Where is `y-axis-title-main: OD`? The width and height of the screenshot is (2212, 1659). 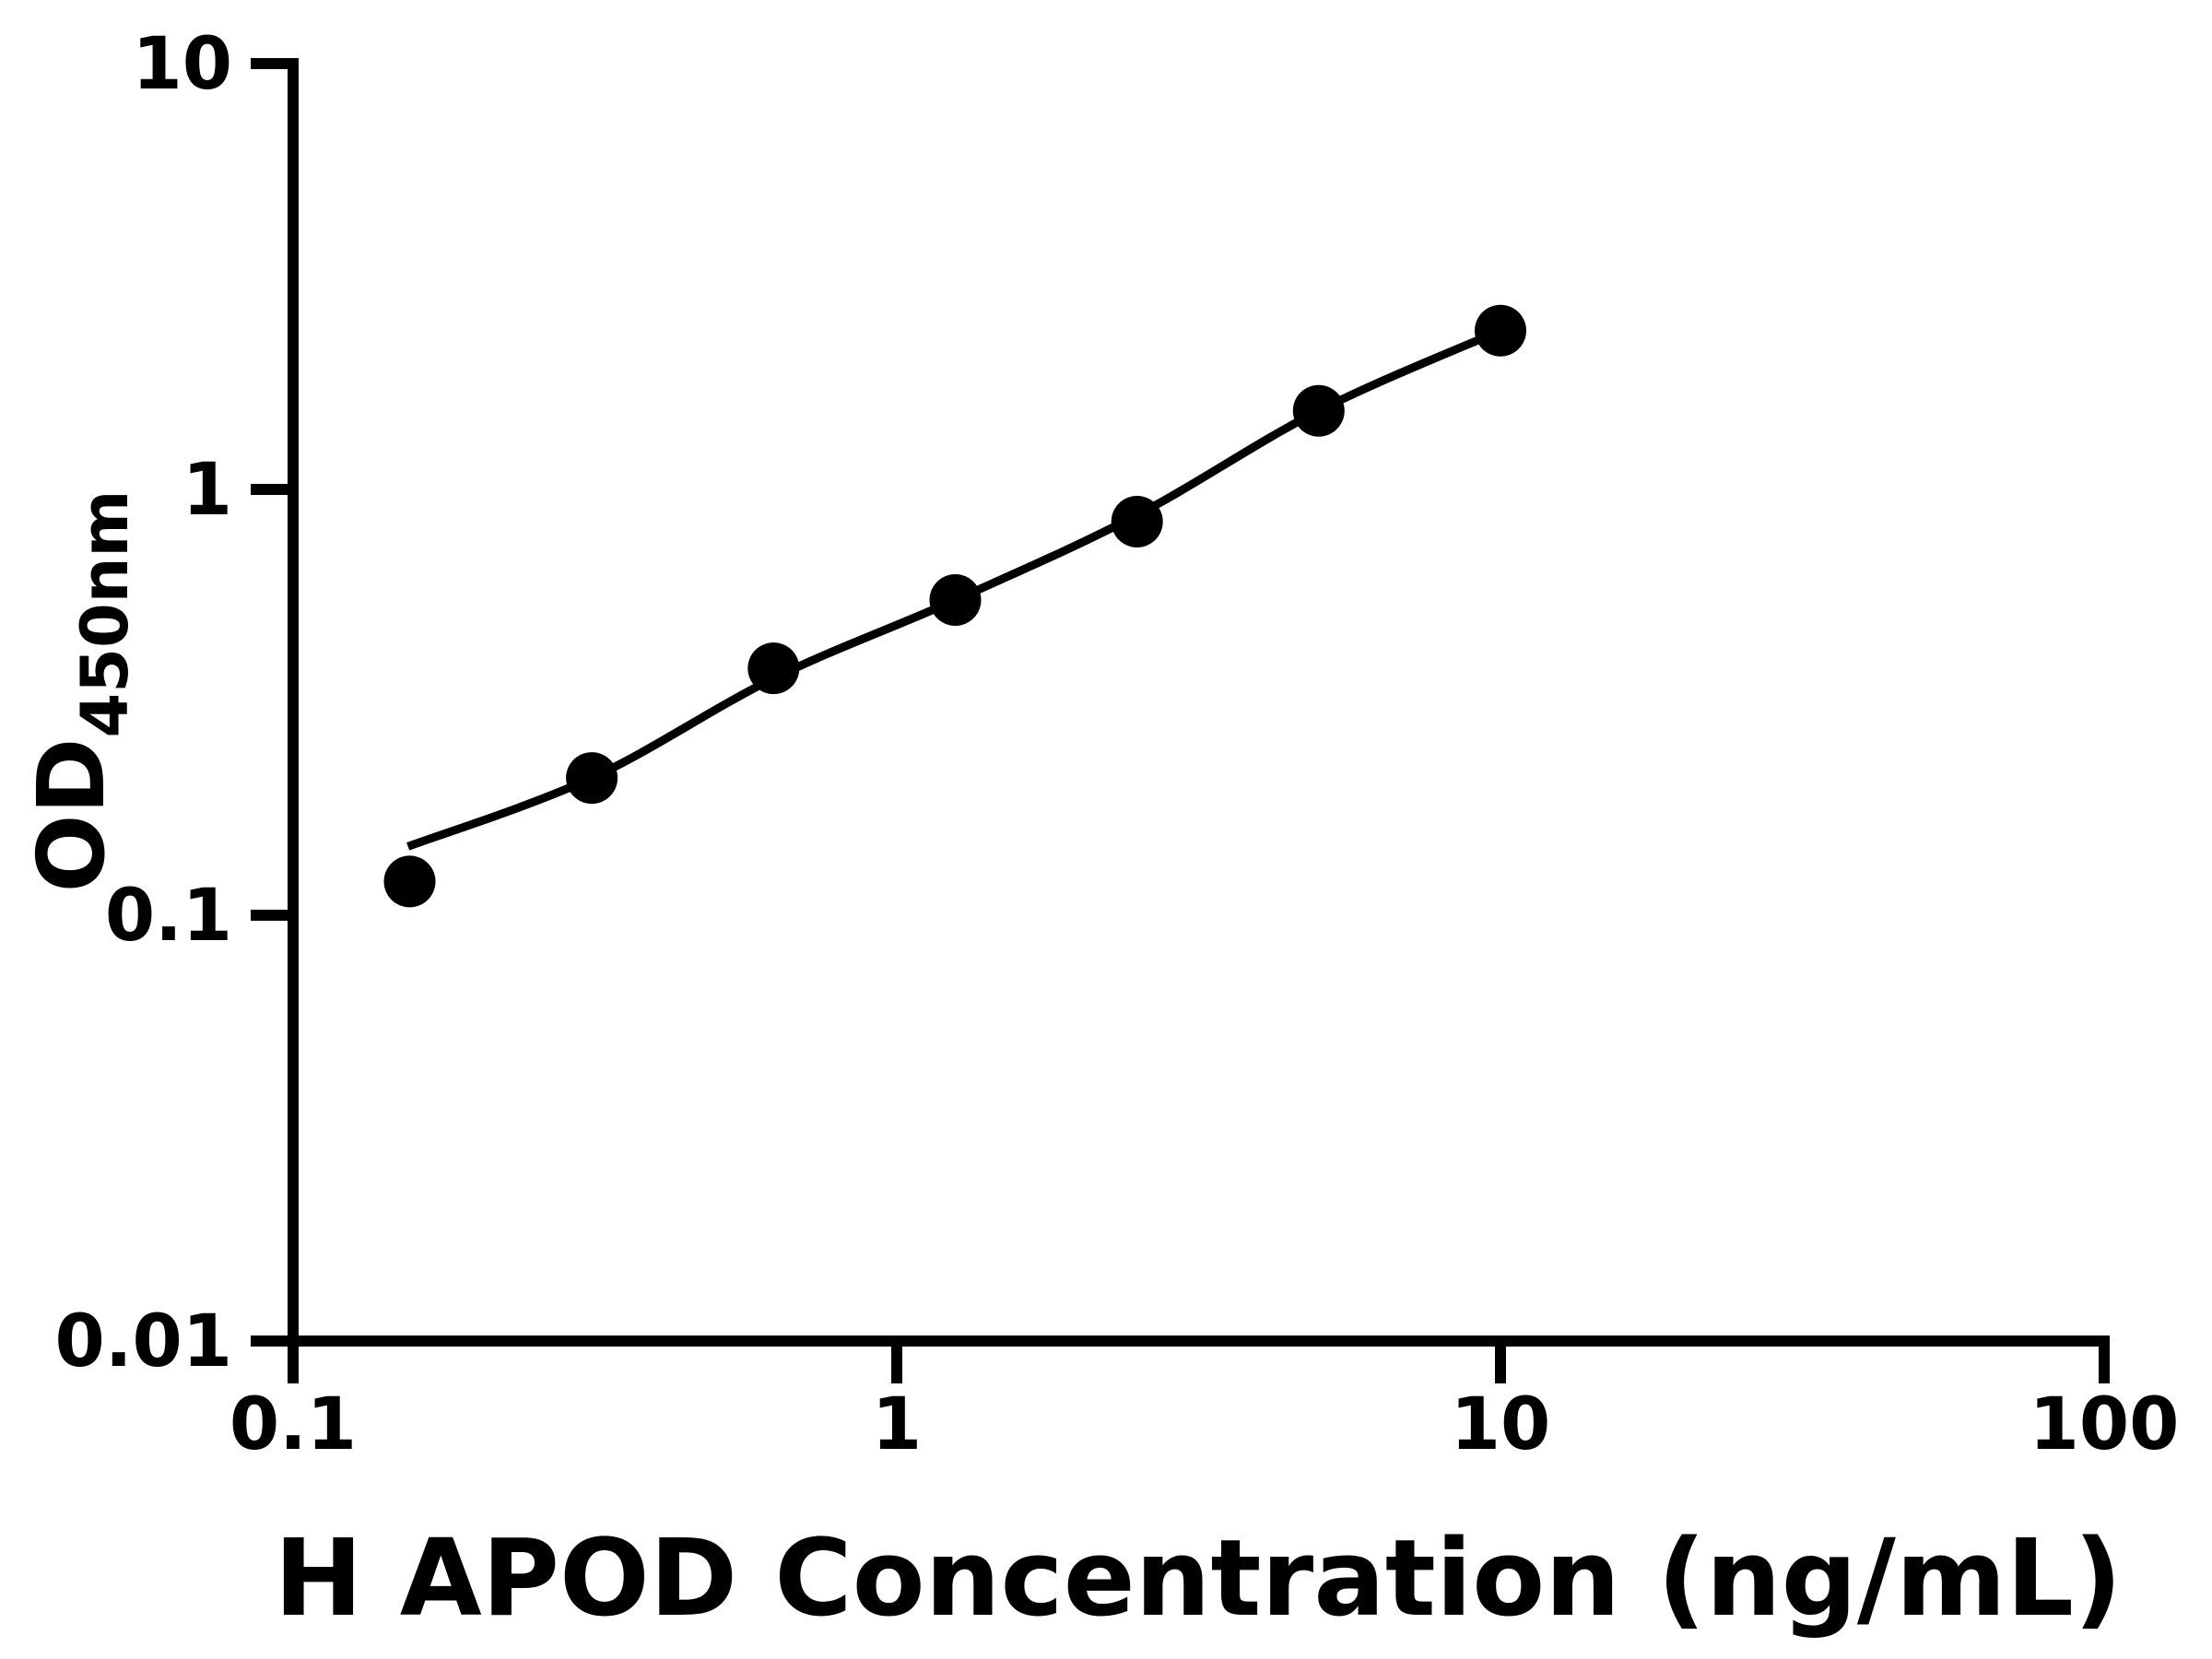 y-axis-title-main: OD is located at coordinates (71, 814).